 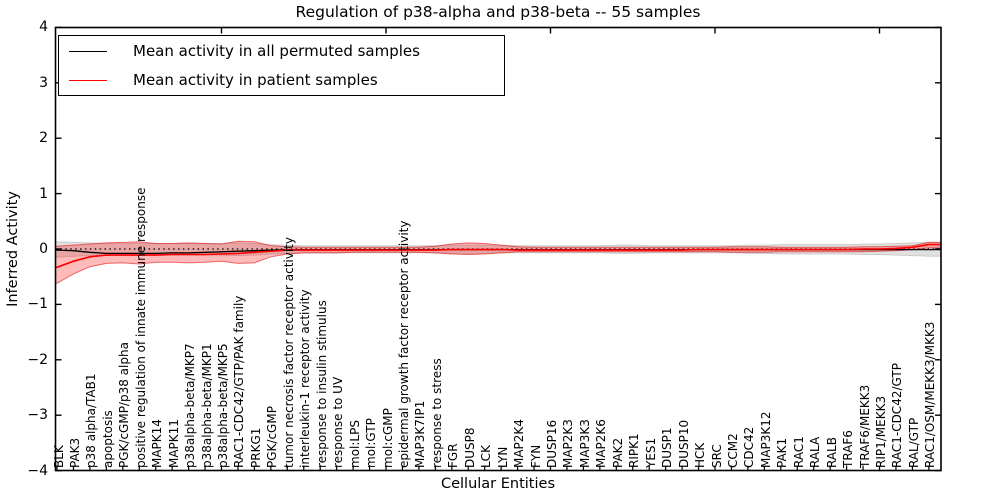 What do you see at coordinates (732, 450) in the screenshot?
I see `x-tick-label: CCM2` at bounding box center [732, 450].